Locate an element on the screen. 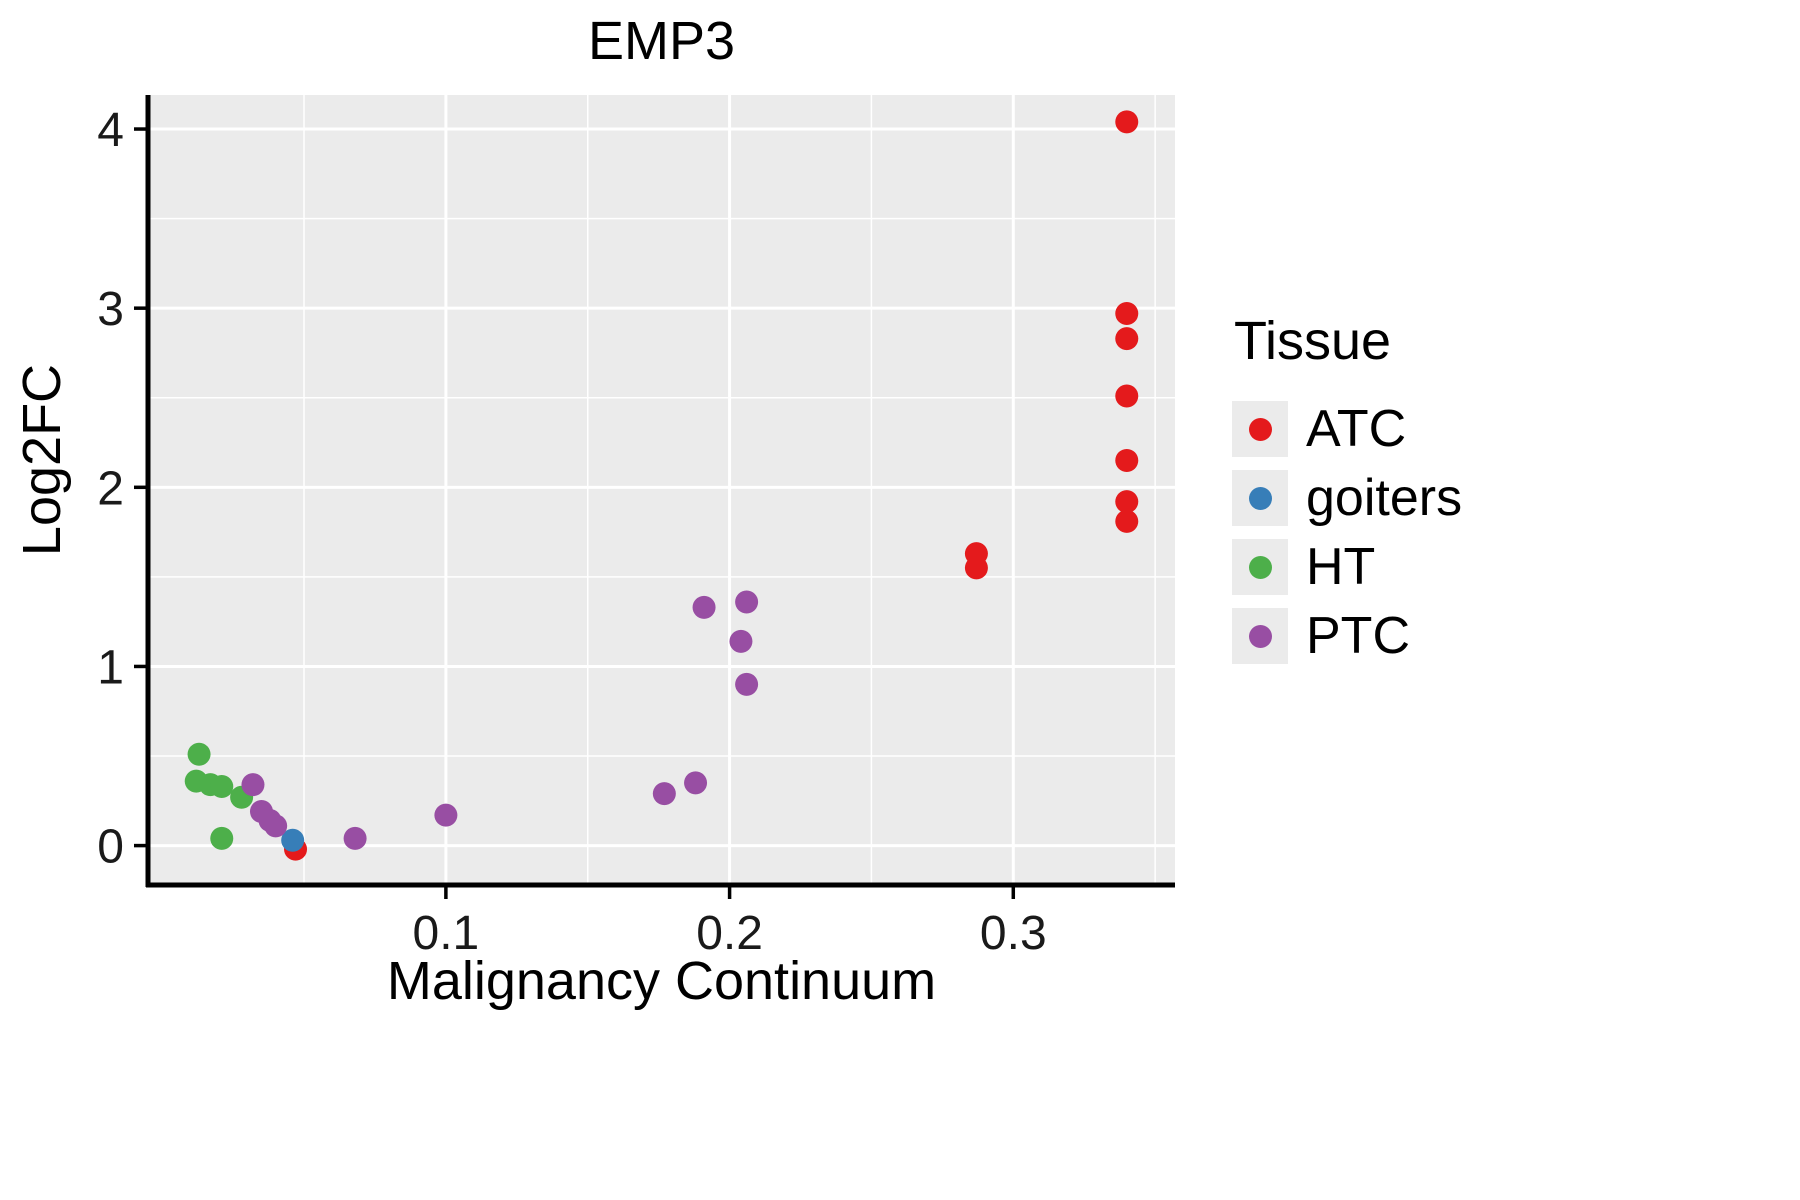 This screenshot has height=1200, width=1800. x-axis-title: Malignancy Continuum is located at coordinates (661, 981).